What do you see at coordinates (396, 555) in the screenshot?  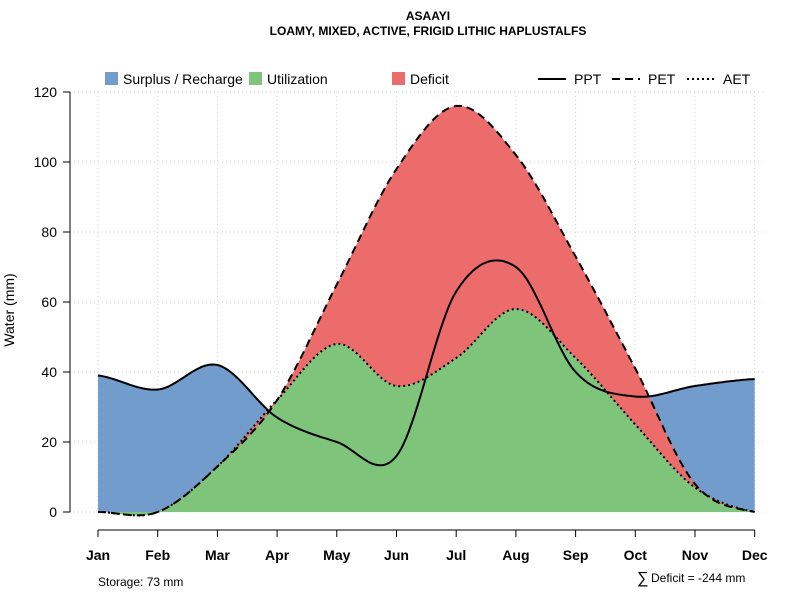 I see `x-tick-label-jun: Jun` at bounding box center [396, 555].